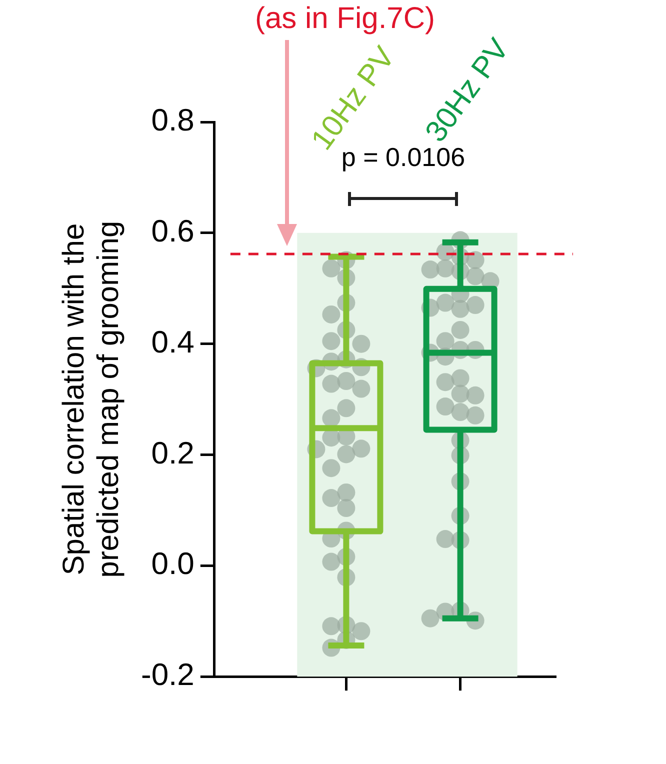 The width and height of the screenshot is (666, 764). Describe the element at coordinates (345, 19) in the screenshot. I see `text: (as in Fig.7C)` at that location.